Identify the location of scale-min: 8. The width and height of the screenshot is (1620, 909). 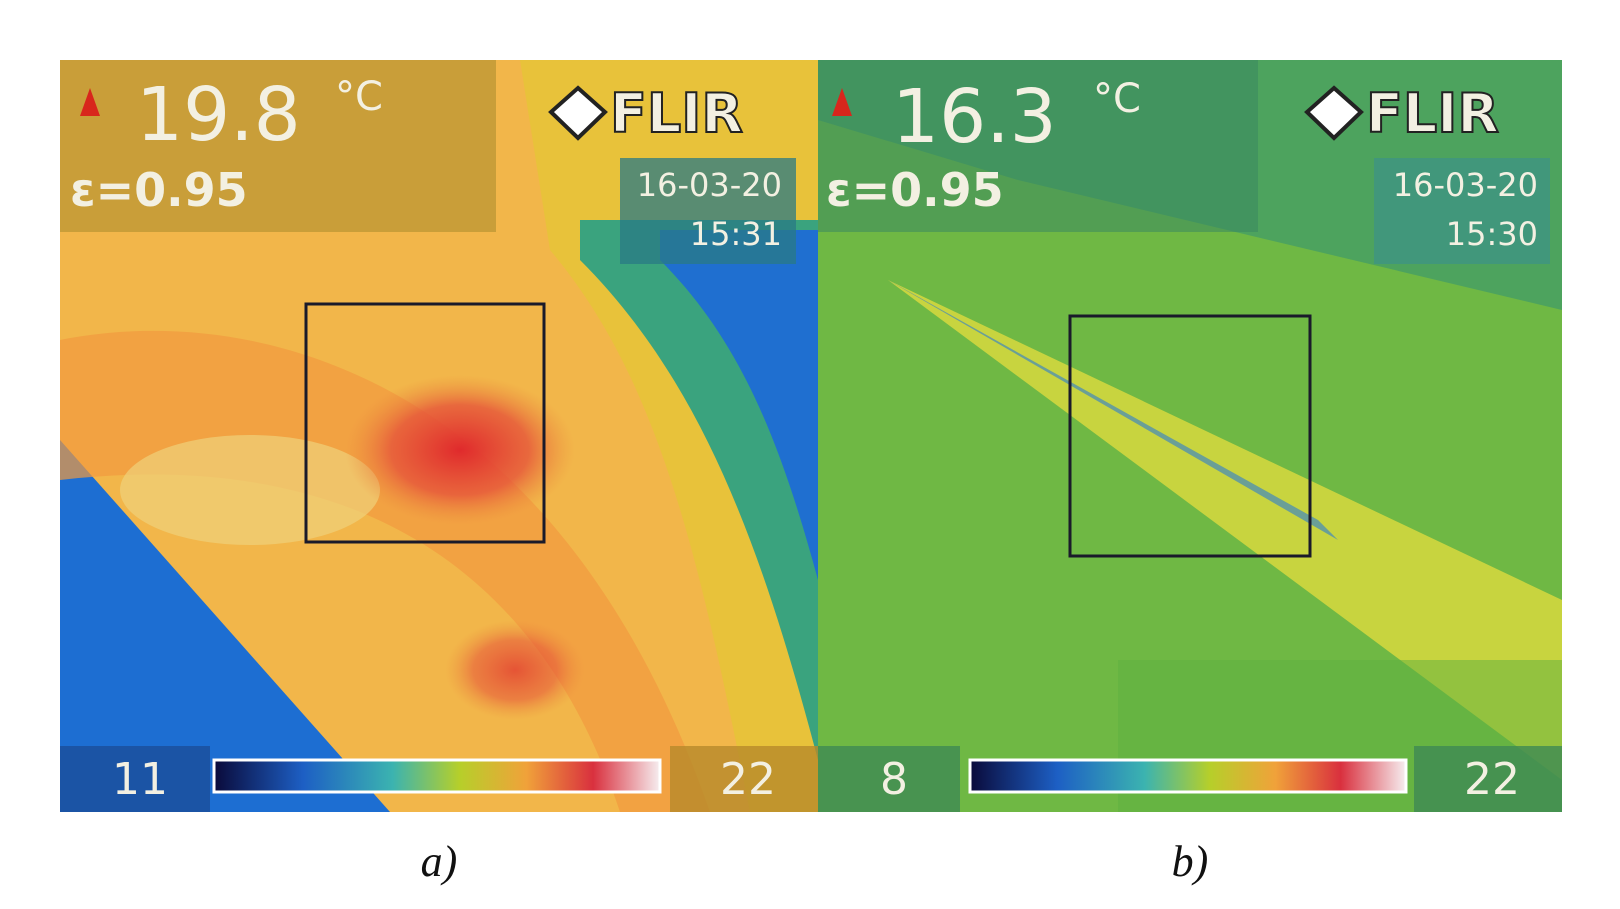
(894, 779).